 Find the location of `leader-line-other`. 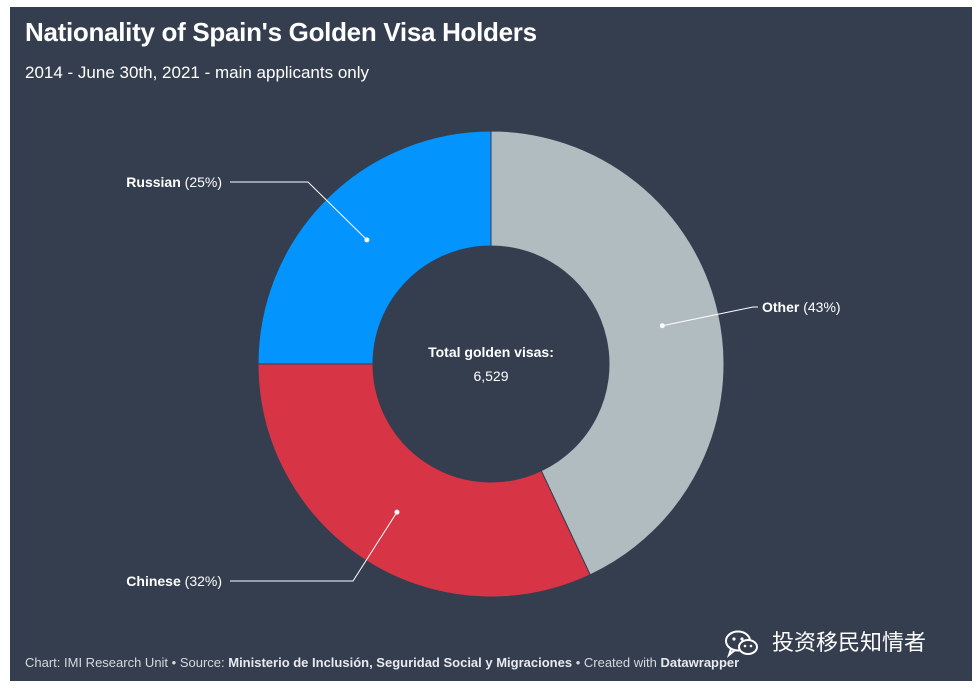

leader-line-other is located at coordinates (710, 316).